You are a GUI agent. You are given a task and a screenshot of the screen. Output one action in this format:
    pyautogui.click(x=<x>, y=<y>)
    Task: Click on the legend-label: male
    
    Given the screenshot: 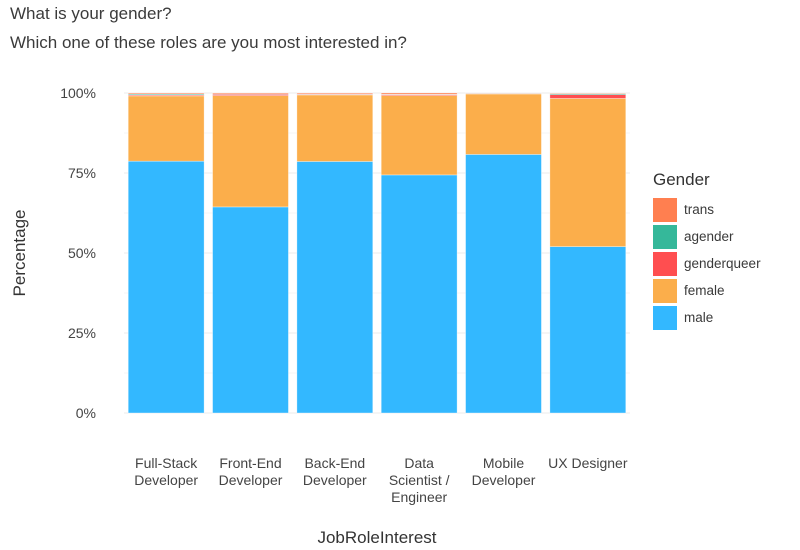 What is the action you would take?
    pyautogui.click(x=699, y=317)
    